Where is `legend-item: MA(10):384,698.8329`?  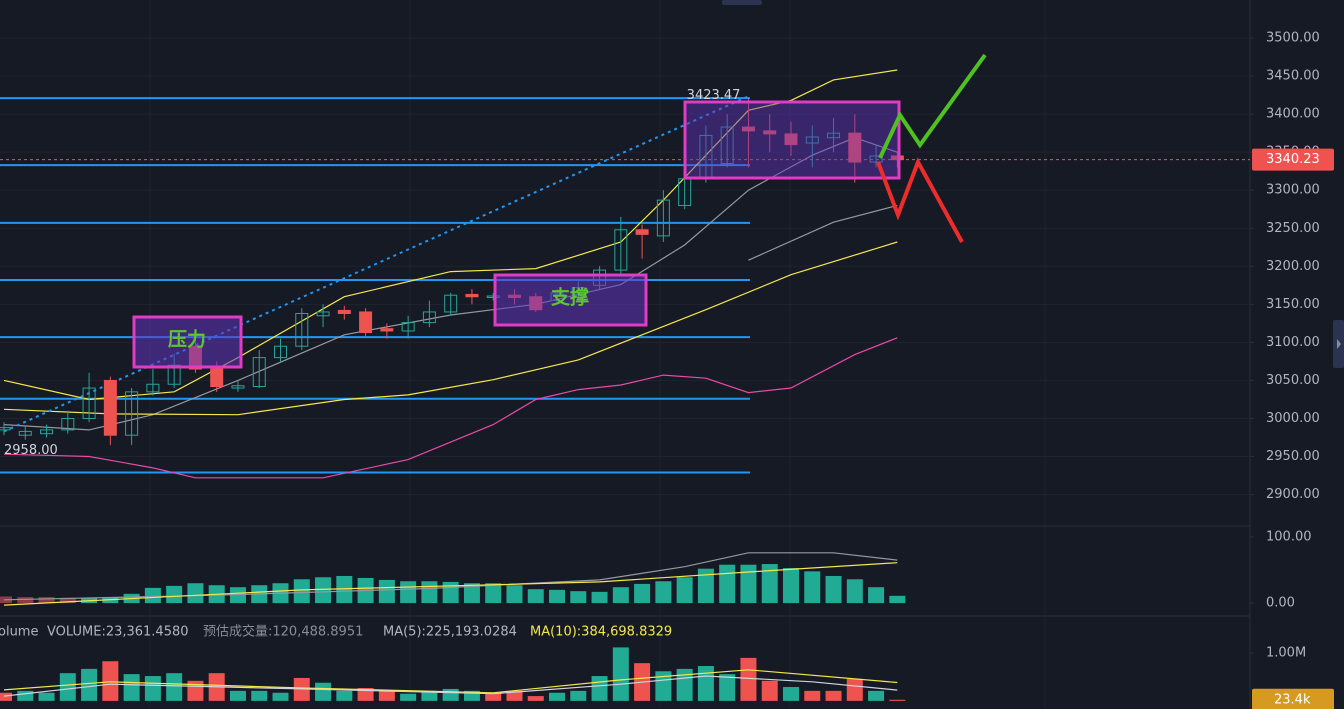
legend-item: MA(10):384,698.8329 is located at coordinates (601, 632).